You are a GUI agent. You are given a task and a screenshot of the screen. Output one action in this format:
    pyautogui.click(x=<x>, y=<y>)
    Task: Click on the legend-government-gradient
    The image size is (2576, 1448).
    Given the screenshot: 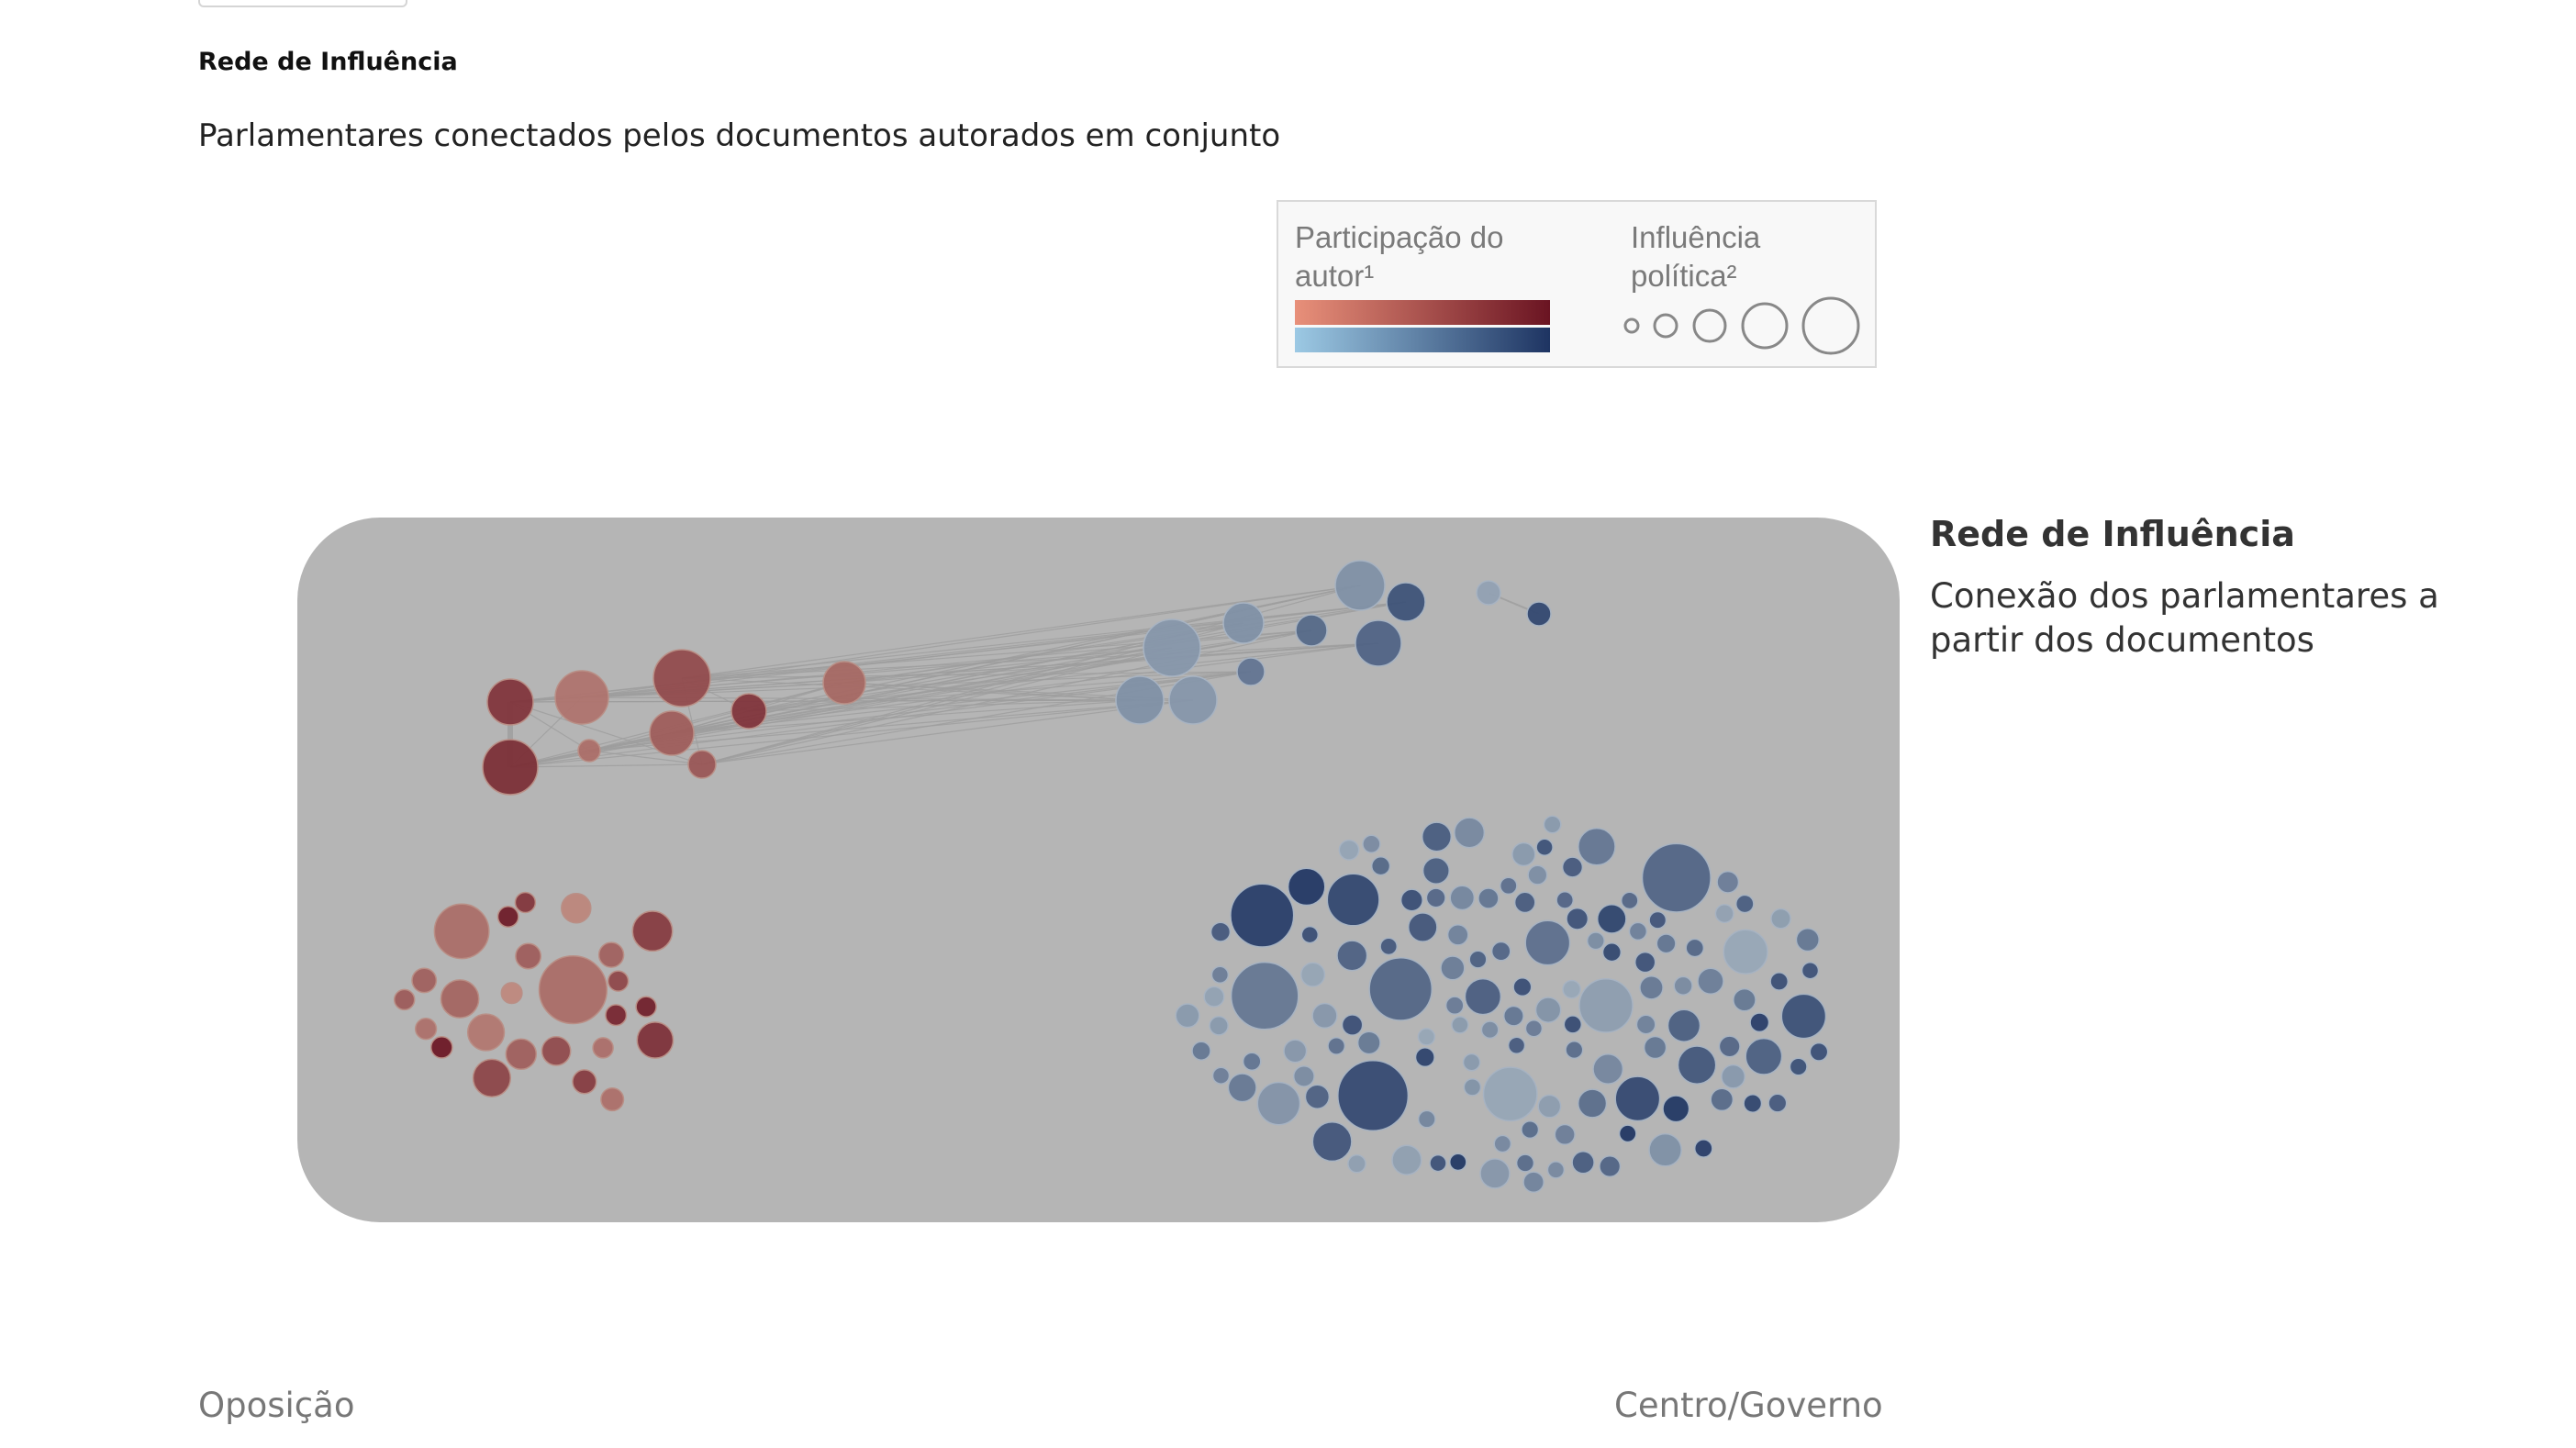 What is the action you would take?
    pyautogui.click(x=1422, y=340)
    